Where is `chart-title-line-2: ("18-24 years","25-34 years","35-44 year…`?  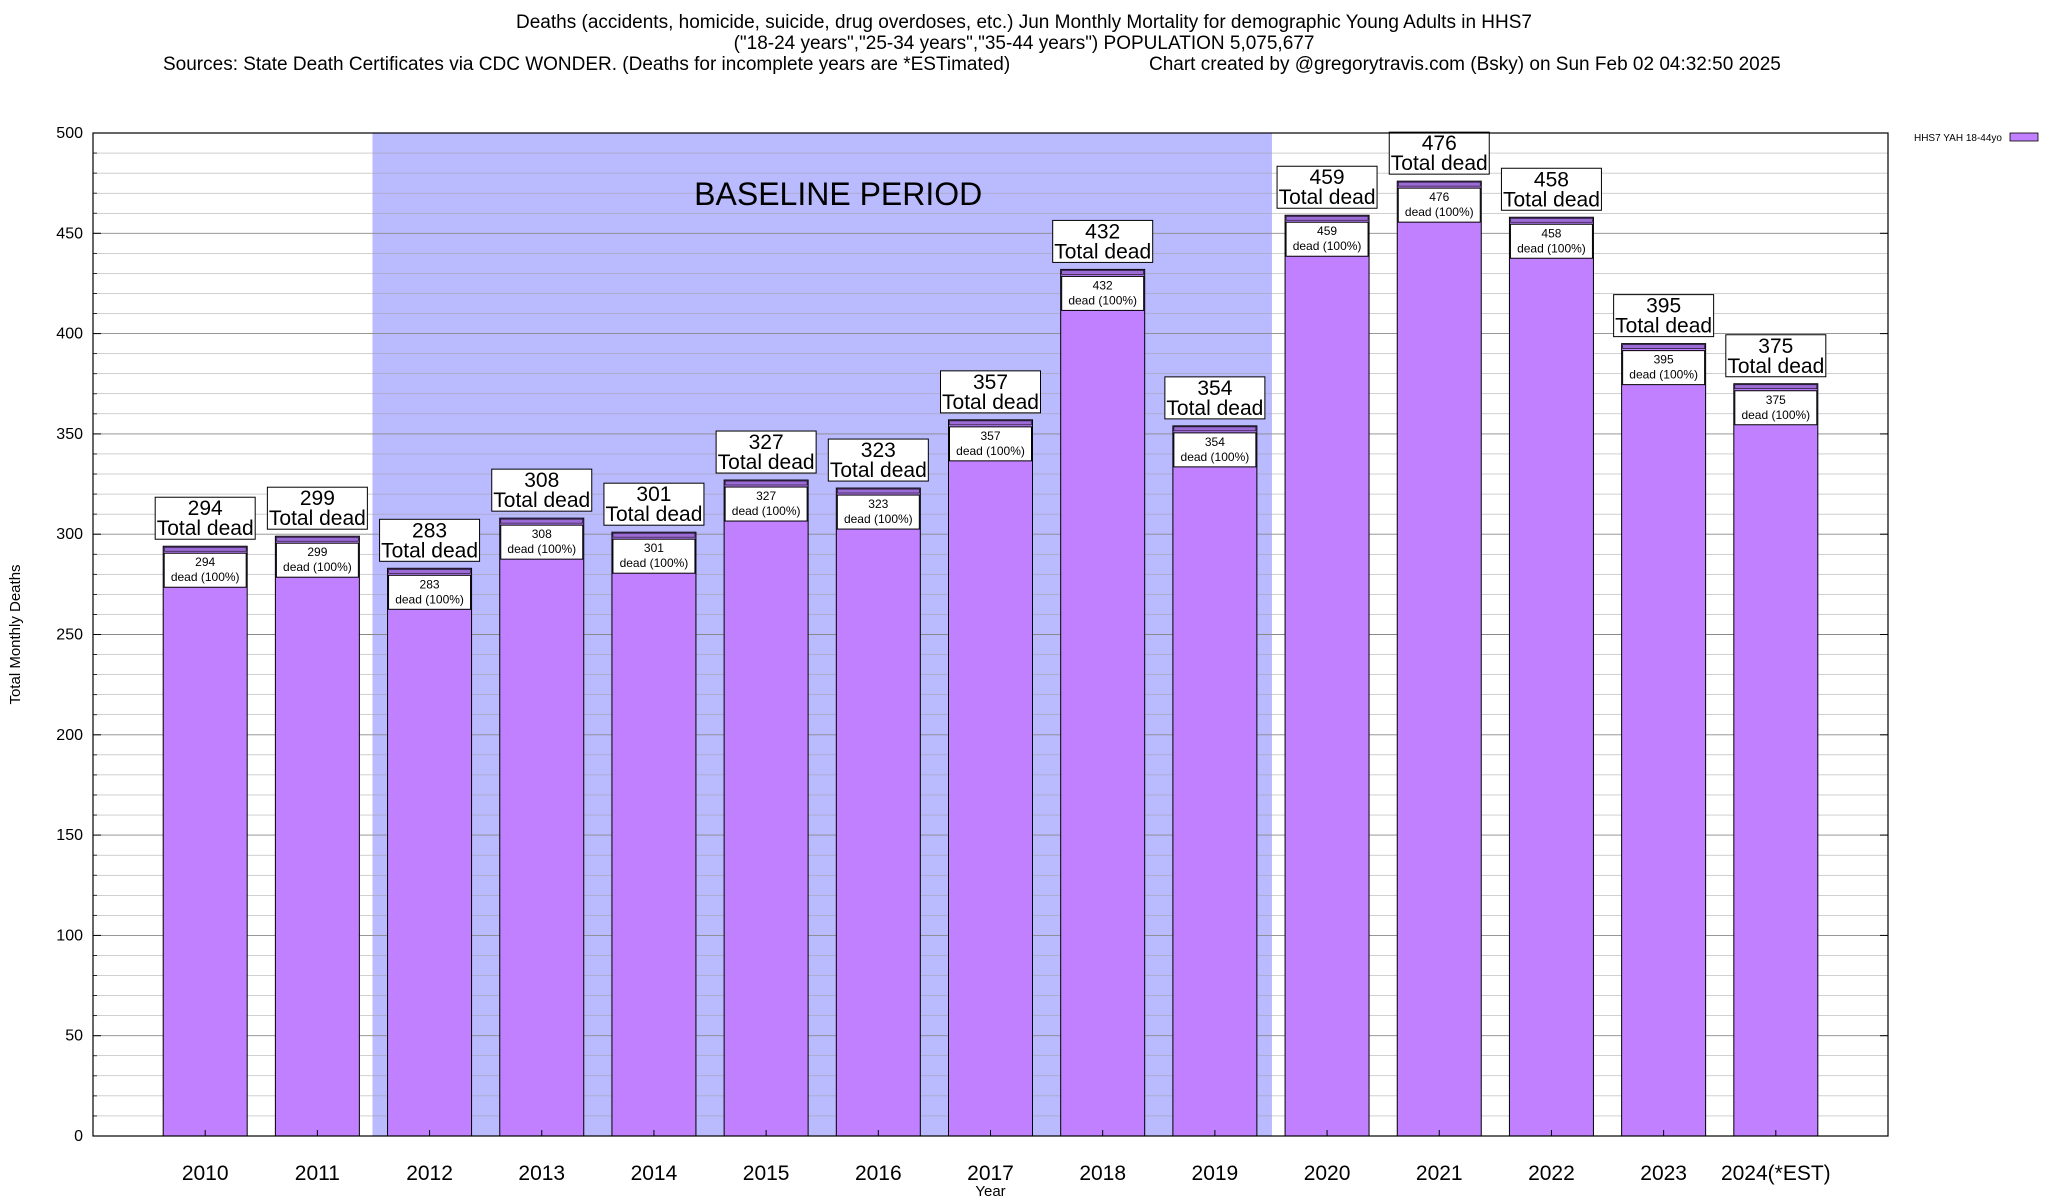 chart-title-line-2: ("18-24 years","25-34 years","35-44 year… is located at coordinates (1024, 43).